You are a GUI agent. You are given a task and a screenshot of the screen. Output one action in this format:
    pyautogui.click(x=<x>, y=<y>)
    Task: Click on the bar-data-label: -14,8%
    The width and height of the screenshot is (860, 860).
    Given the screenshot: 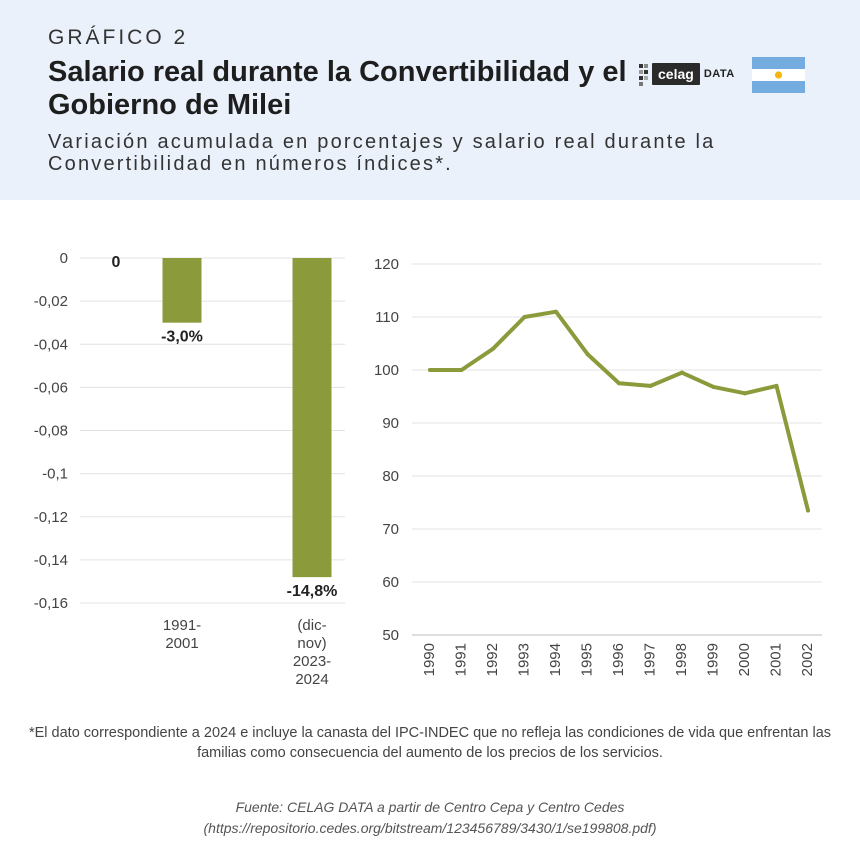 What is the action you would take?
    pyautogui.click(x=312, y=591)
    